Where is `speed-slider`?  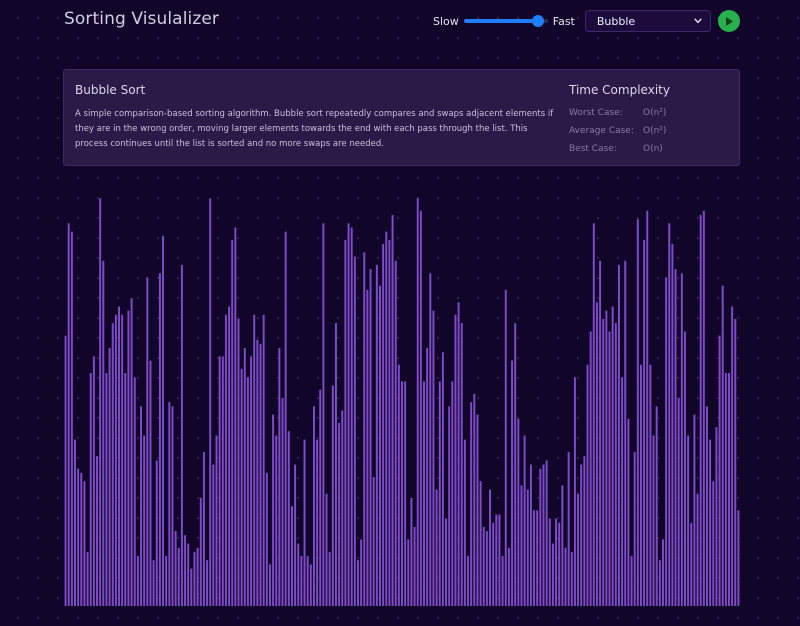
speed-slider is located at coordinates (505, 21).